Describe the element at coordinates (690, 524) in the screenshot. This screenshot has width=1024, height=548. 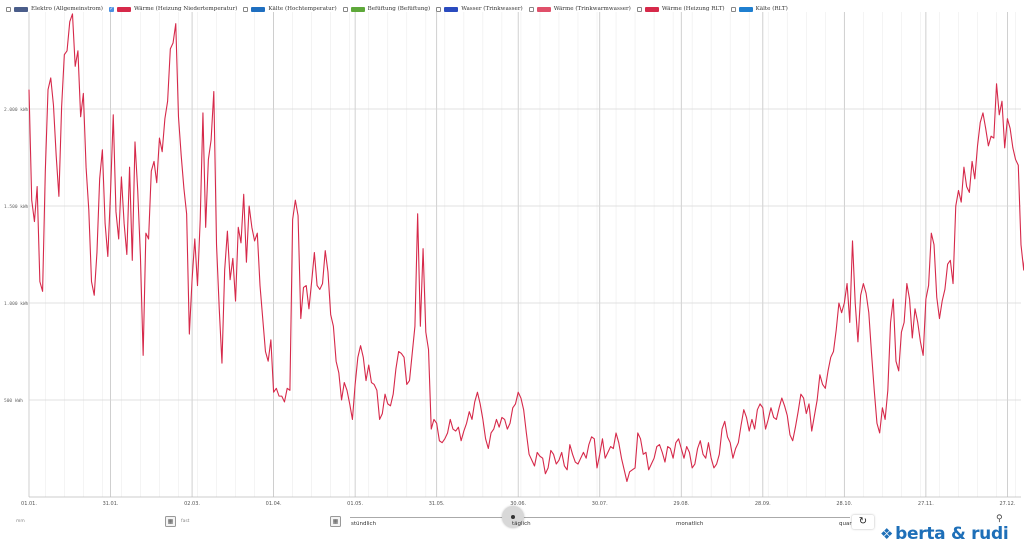
I see `resolution-label-monthly: monatlich` at that location.